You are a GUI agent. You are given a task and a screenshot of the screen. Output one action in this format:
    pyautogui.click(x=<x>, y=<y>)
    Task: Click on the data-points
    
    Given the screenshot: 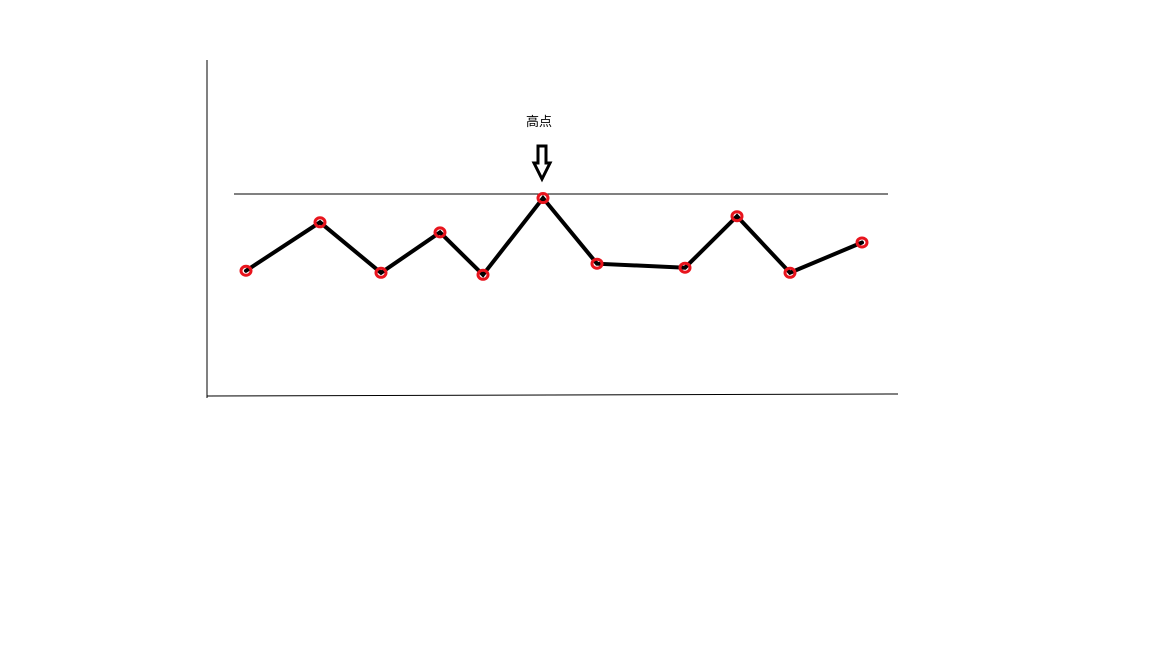 What is the action you would take?
    pyautogui.click(x=554, y=236)
    